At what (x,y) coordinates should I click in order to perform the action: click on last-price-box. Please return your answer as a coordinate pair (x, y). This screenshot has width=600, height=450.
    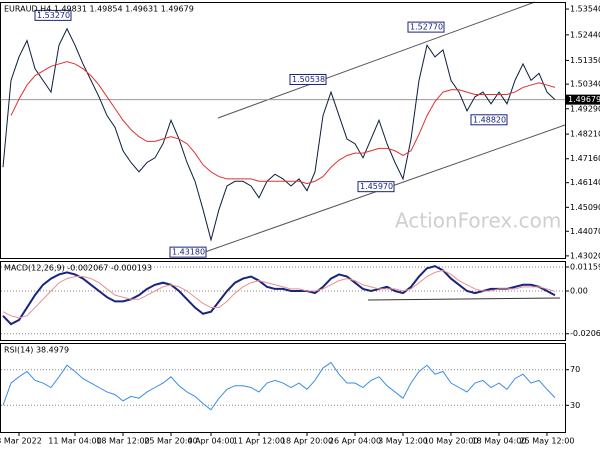
    Looking at the image, I should click on (583, 99).